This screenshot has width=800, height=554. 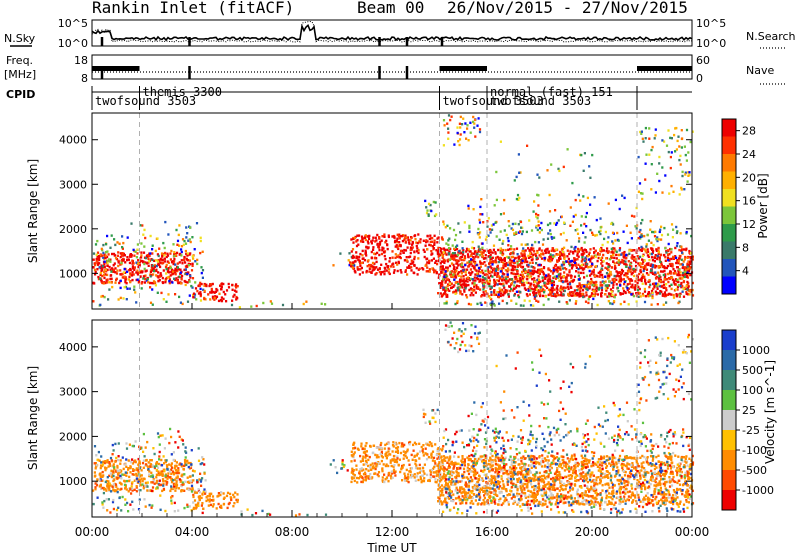 What do you see at coordinates (390, 8) in the screenshot?
I see `beam-label: Beam 00` at bounding box center [390, 8].